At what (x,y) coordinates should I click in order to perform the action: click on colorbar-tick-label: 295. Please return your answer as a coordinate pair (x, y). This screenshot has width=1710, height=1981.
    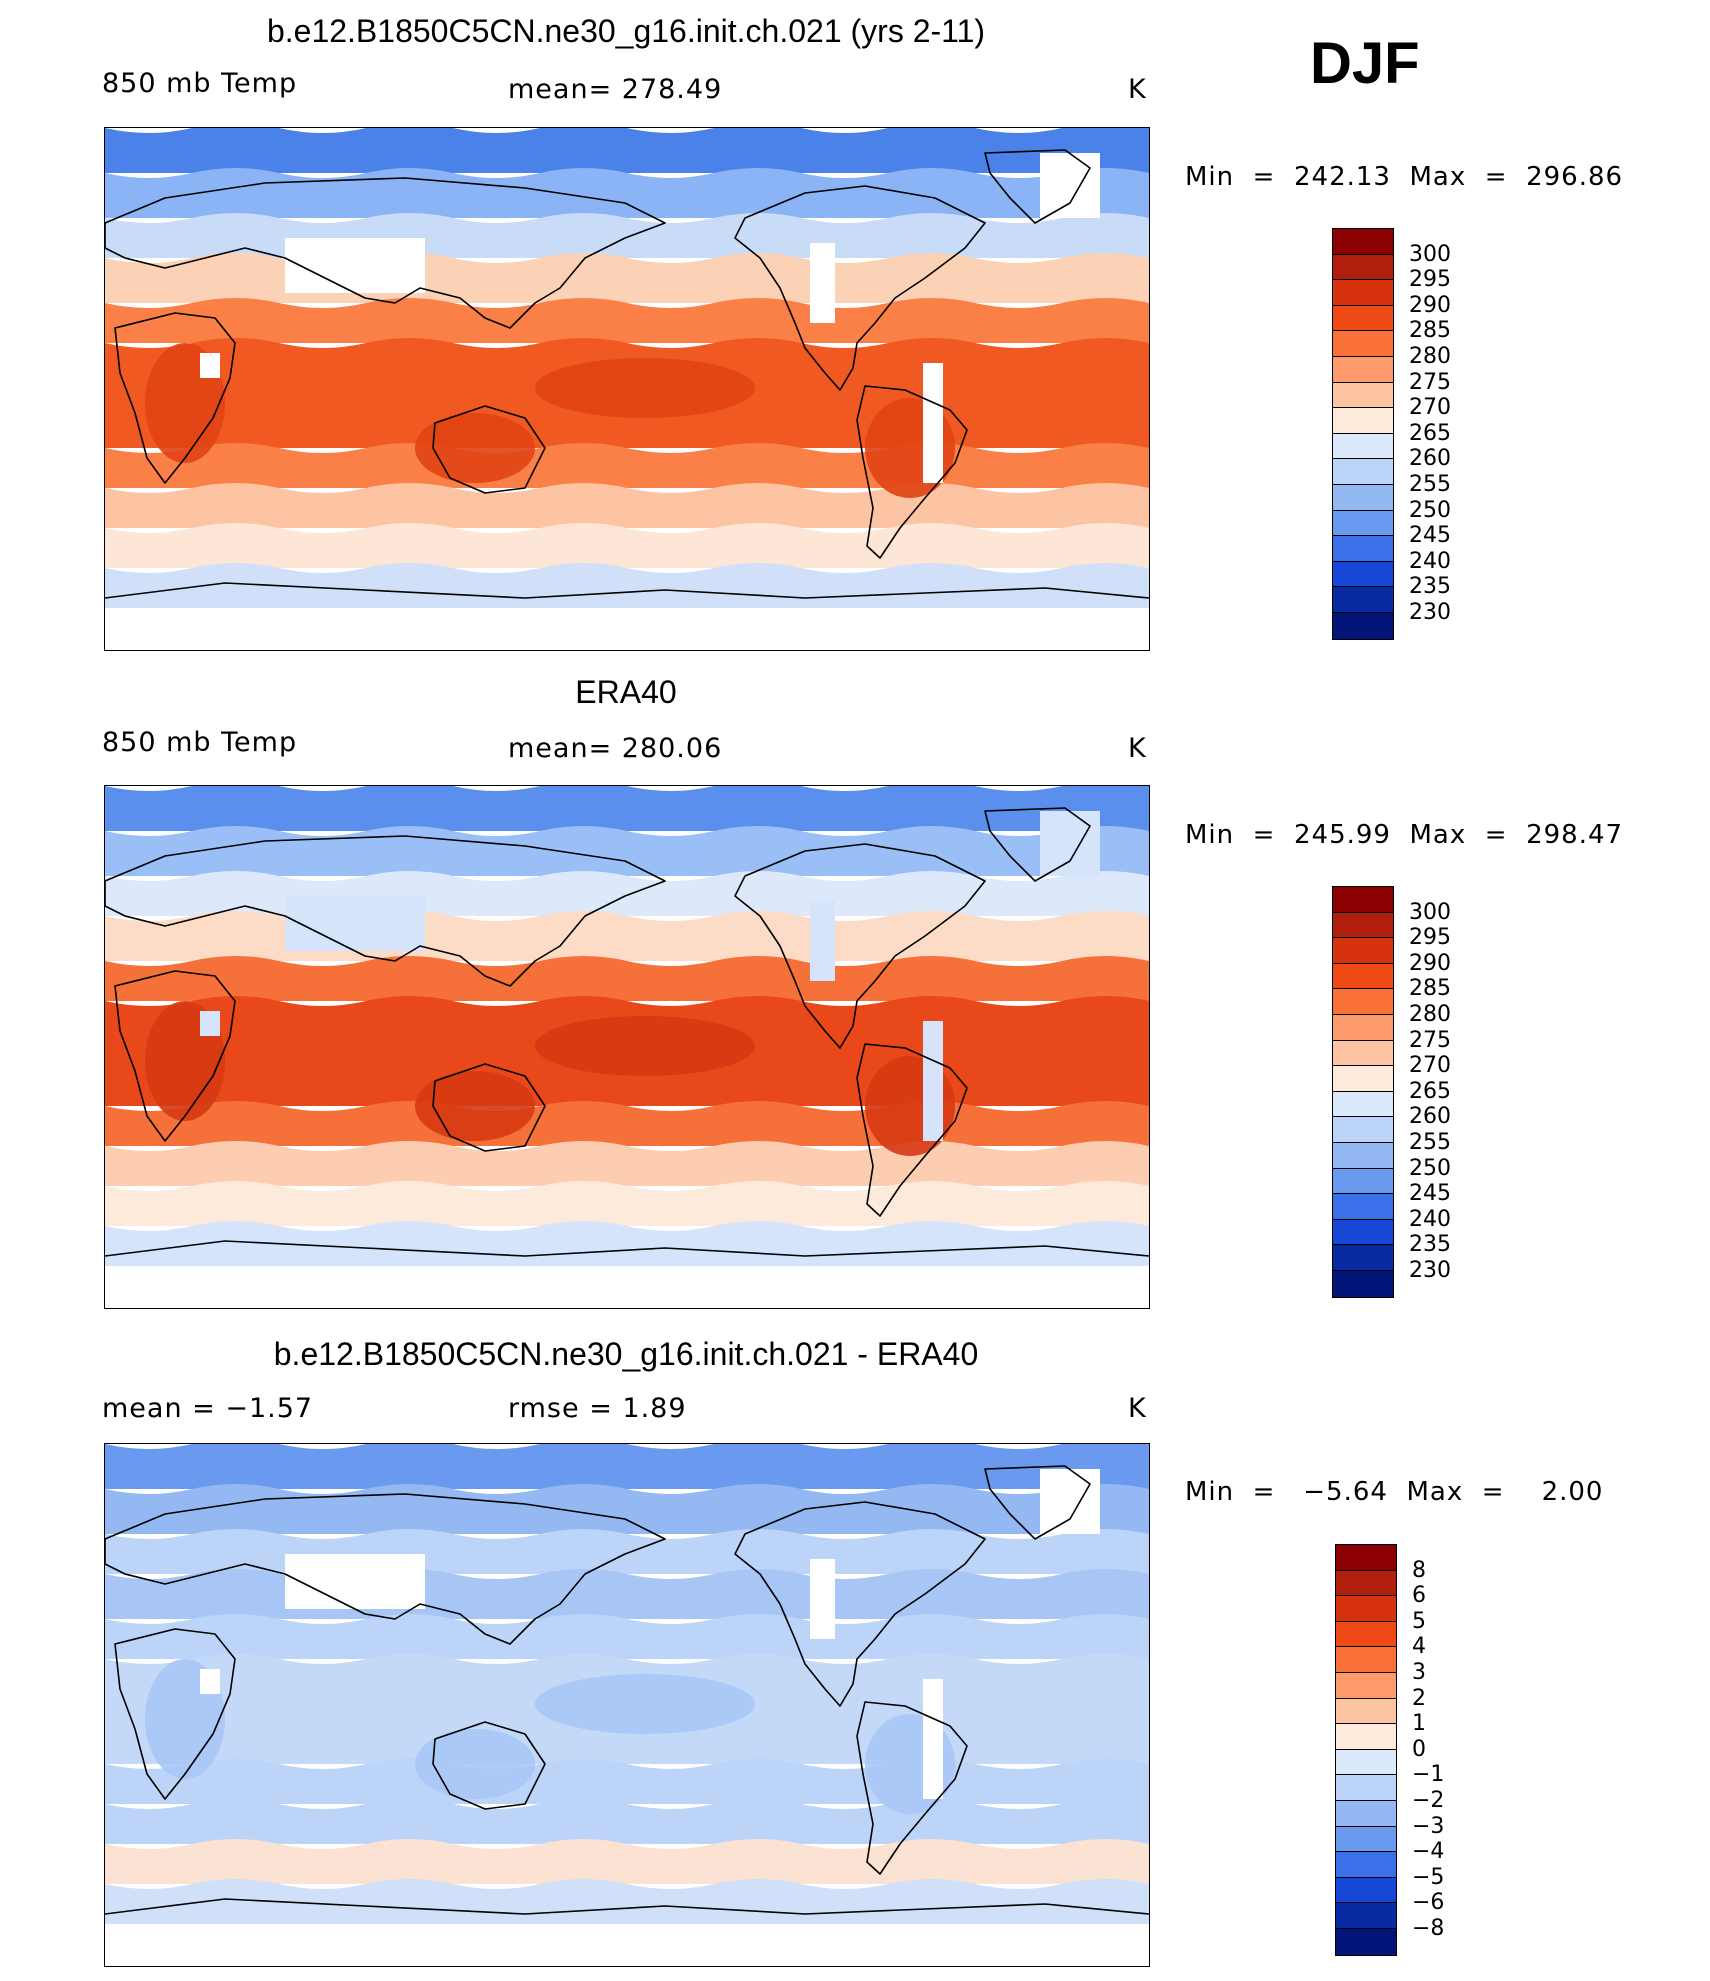
    Looking at the image, I should click on (1430, 280).